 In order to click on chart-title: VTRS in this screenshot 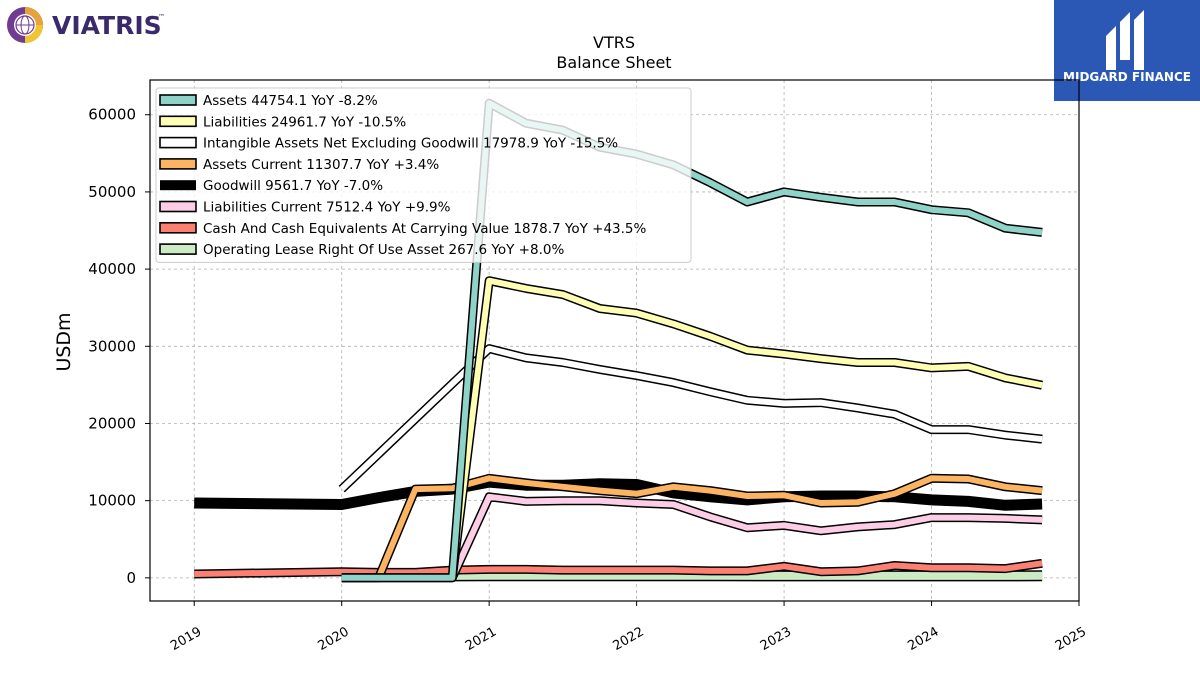, I will do `click(614, 42)`.